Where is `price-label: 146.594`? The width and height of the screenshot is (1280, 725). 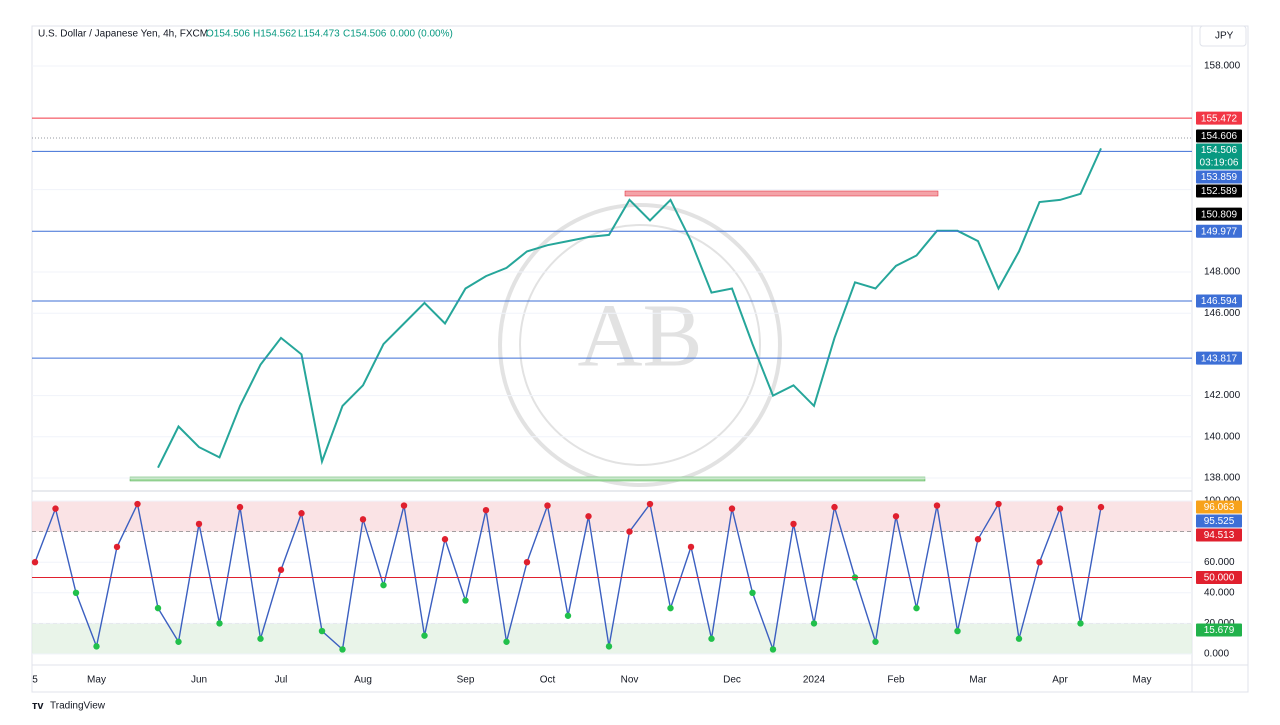
price-label: 146.594 is located at coordinates (1219, 301).